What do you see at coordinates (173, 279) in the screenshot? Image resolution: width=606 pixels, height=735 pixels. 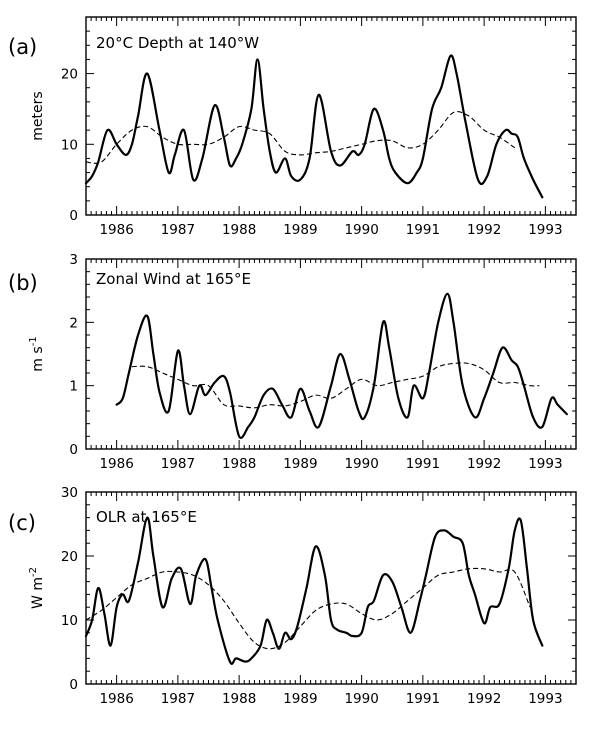 I see `panel-title: Zonal Wind at 165°E` at bounding box center [173, 279].